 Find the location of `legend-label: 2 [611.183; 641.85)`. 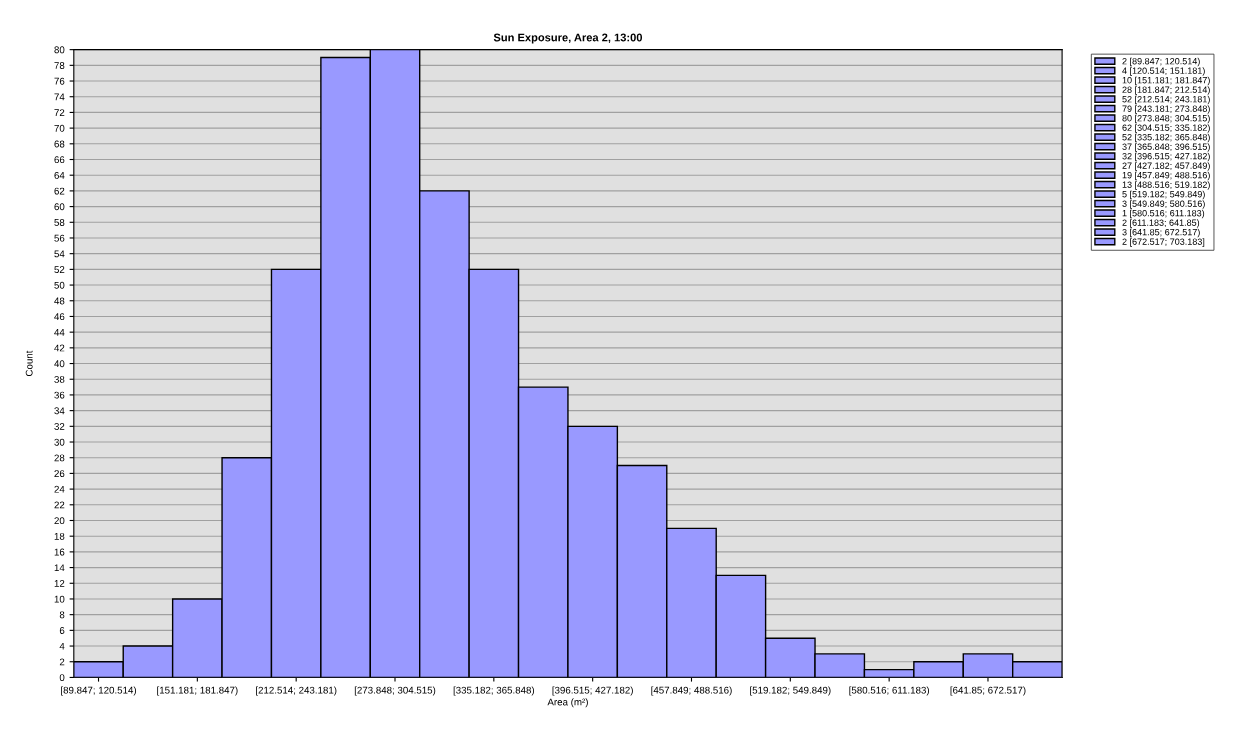

legend-label: 2 [611.183; 641.85) is located at coordinates (1161, 223).